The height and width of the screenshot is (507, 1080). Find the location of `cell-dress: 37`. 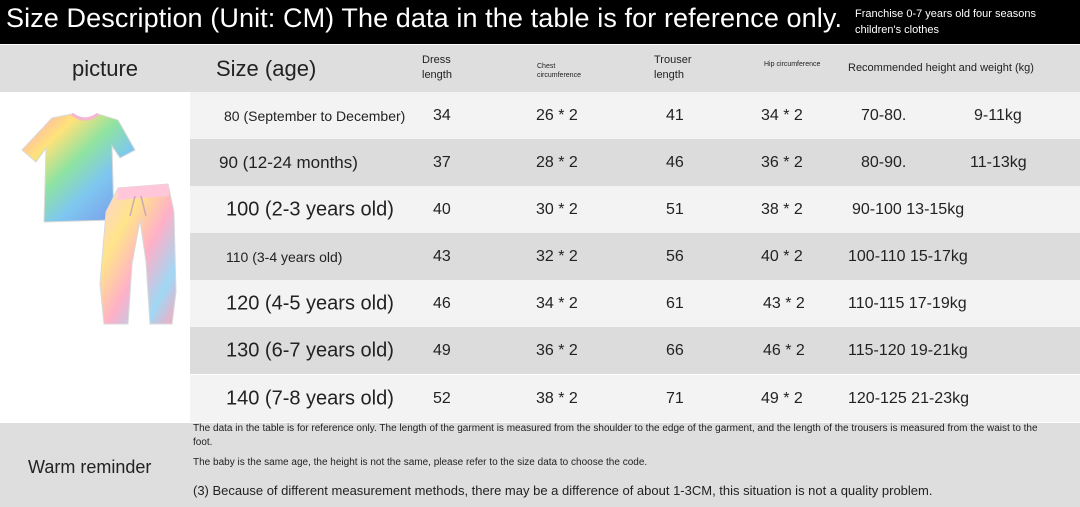

cell-dress: 37 is located at coordinates (442, 162).